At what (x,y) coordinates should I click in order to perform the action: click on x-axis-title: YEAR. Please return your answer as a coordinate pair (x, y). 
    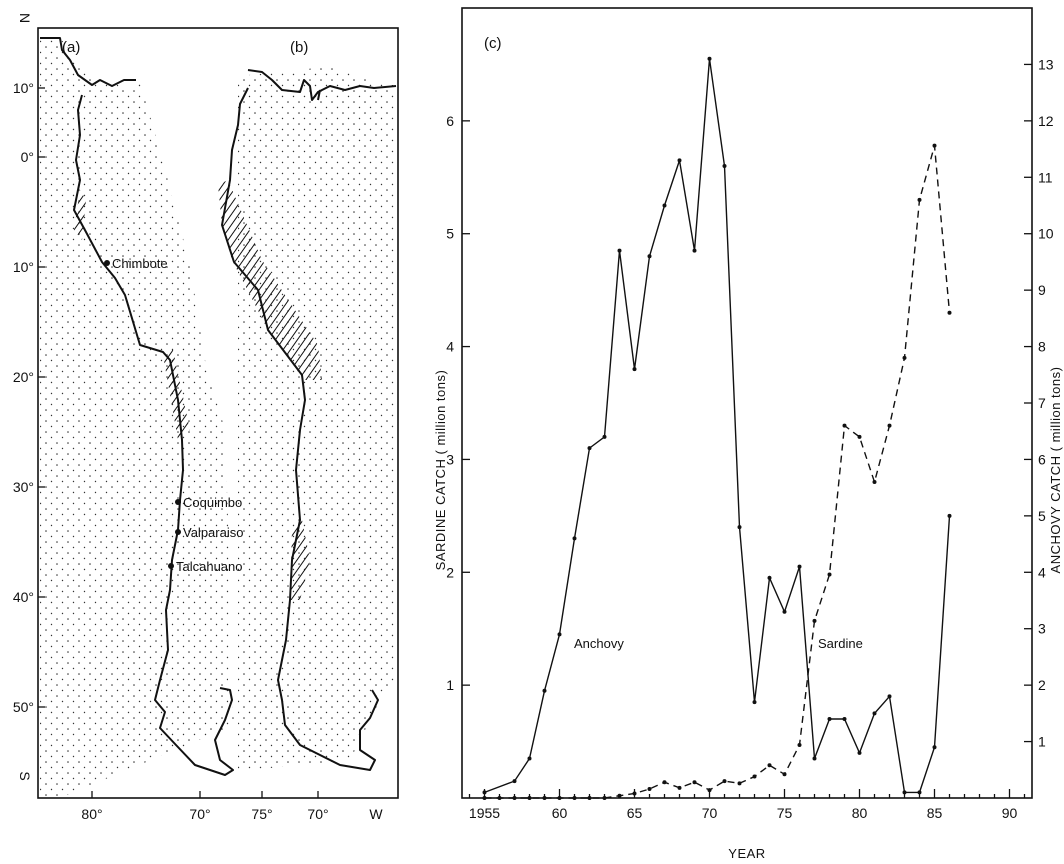
    Looking at the image, I should click on (746, 853).